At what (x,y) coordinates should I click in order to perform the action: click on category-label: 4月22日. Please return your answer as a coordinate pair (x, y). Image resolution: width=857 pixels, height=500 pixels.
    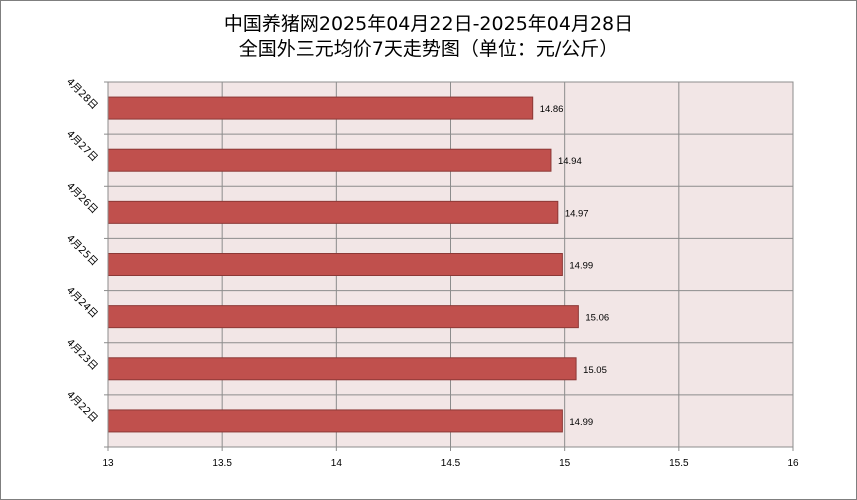
    Looking at the image, I should click on (82, 407).